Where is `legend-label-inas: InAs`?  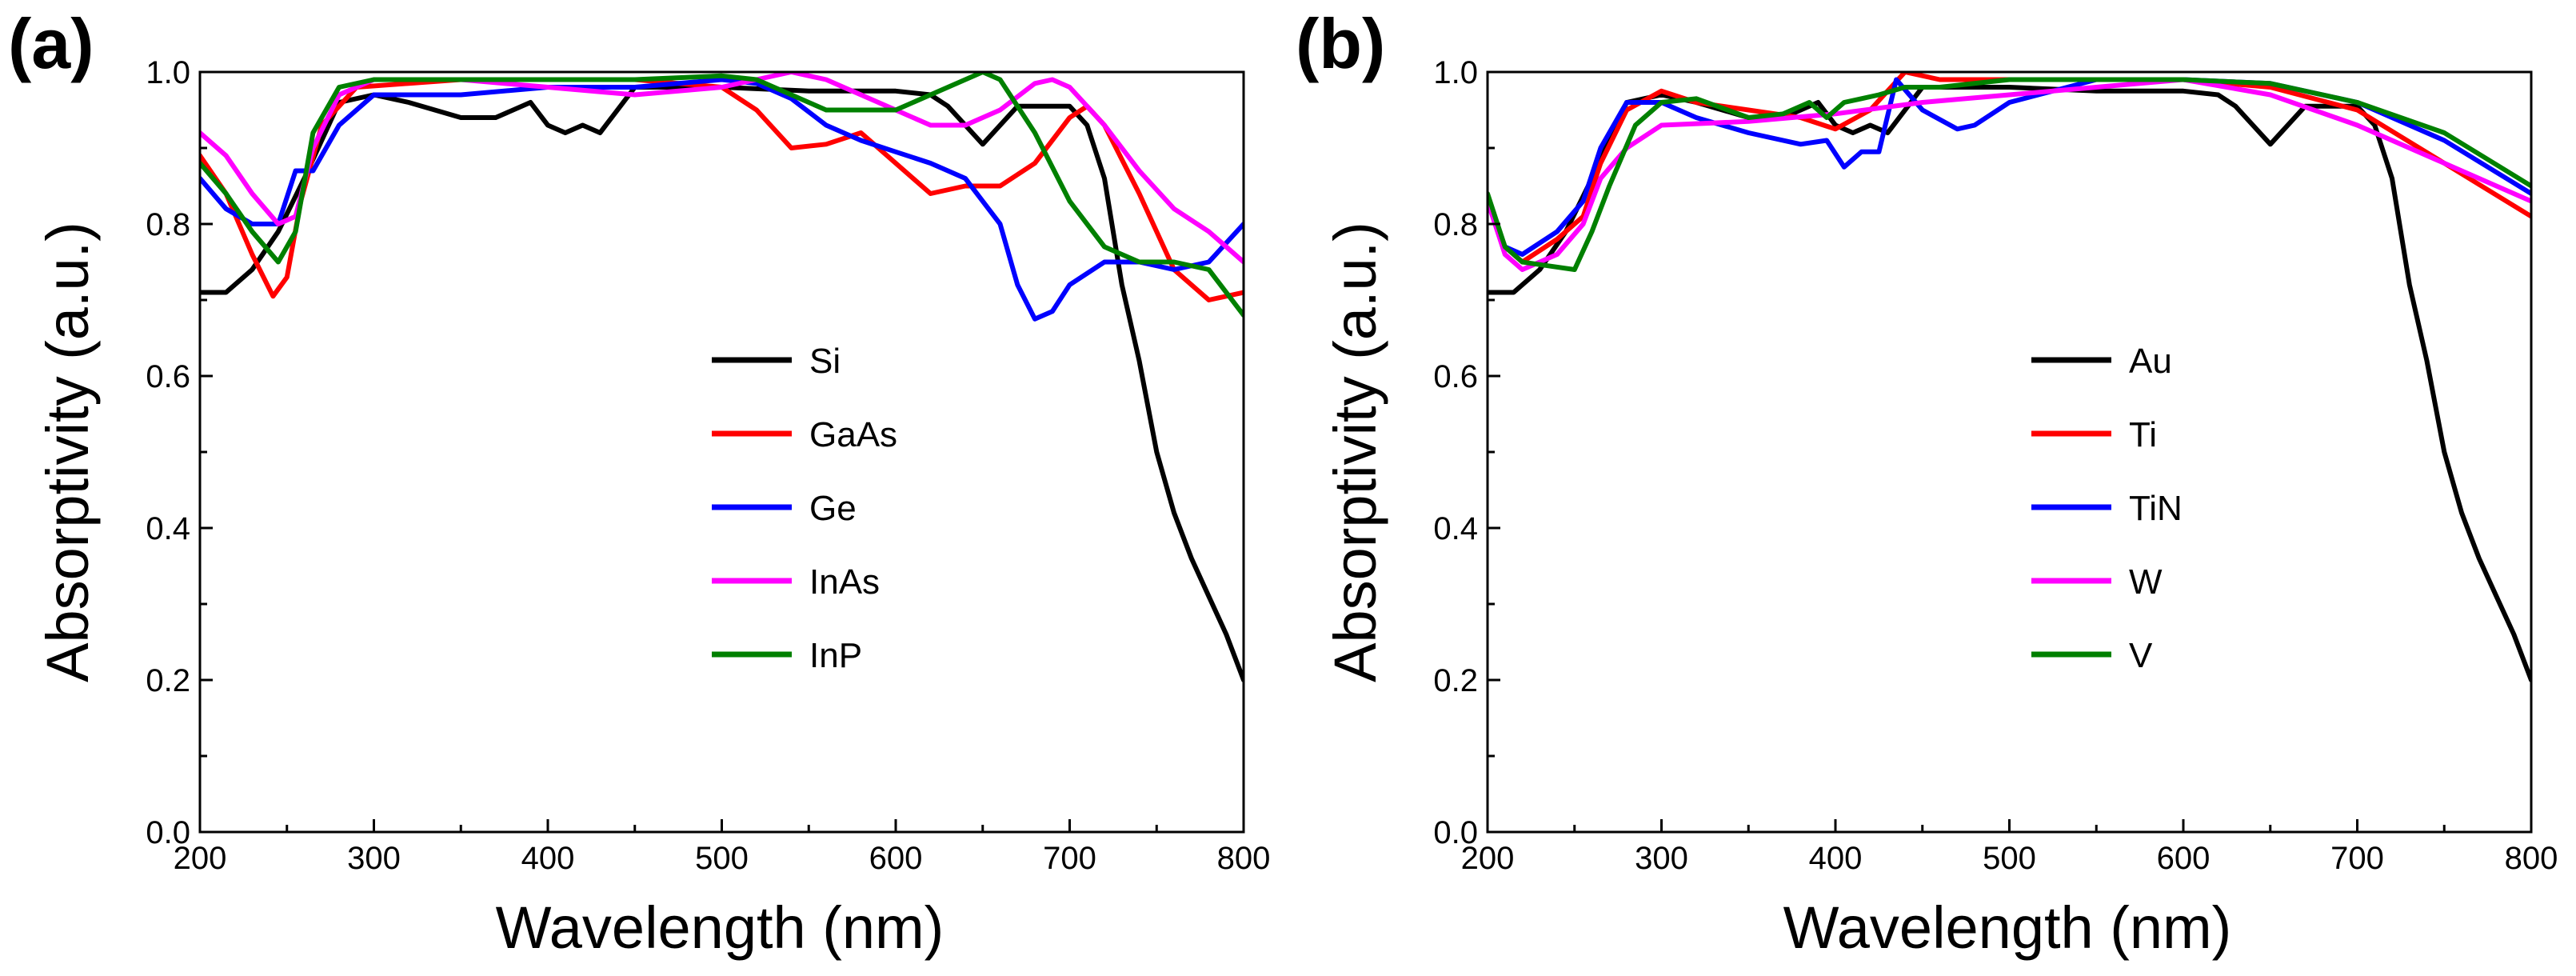 legend-label-inas: InAs is located at coordinates (844, 582).